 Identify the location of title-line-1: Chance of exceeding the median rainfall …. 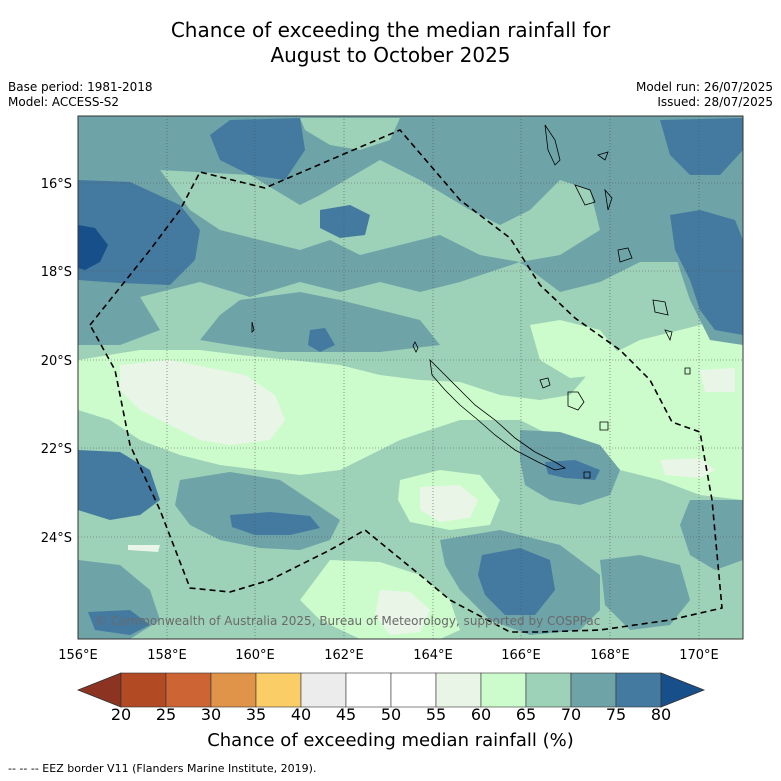
(390, 30).